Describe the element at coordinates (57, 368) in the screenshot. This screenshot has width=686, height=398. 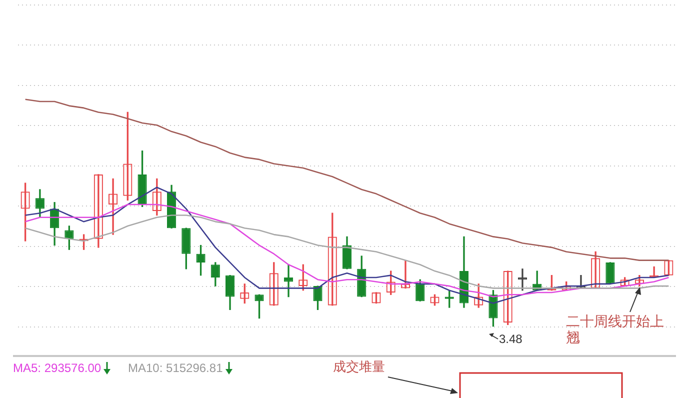
I see `text: MA5: 293576.00` at that location.